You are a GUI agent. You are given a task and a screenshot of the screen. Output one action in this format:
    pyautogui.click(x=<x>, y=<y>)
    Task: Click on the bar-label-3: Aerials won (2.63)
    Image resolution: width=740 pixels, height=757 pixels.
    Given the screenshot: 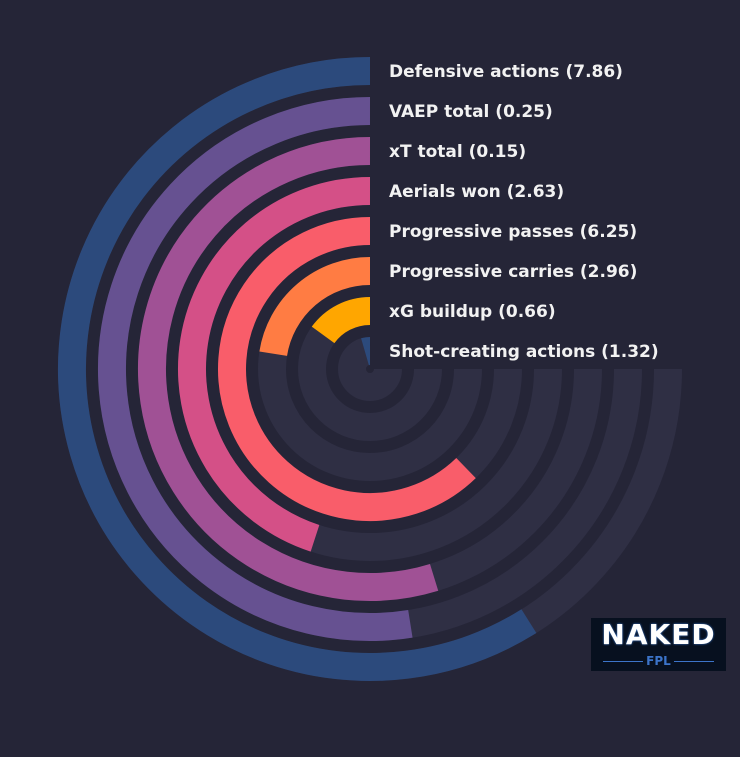 What is the action you would take?
    pyautogui.click(x=476, y=192)
    